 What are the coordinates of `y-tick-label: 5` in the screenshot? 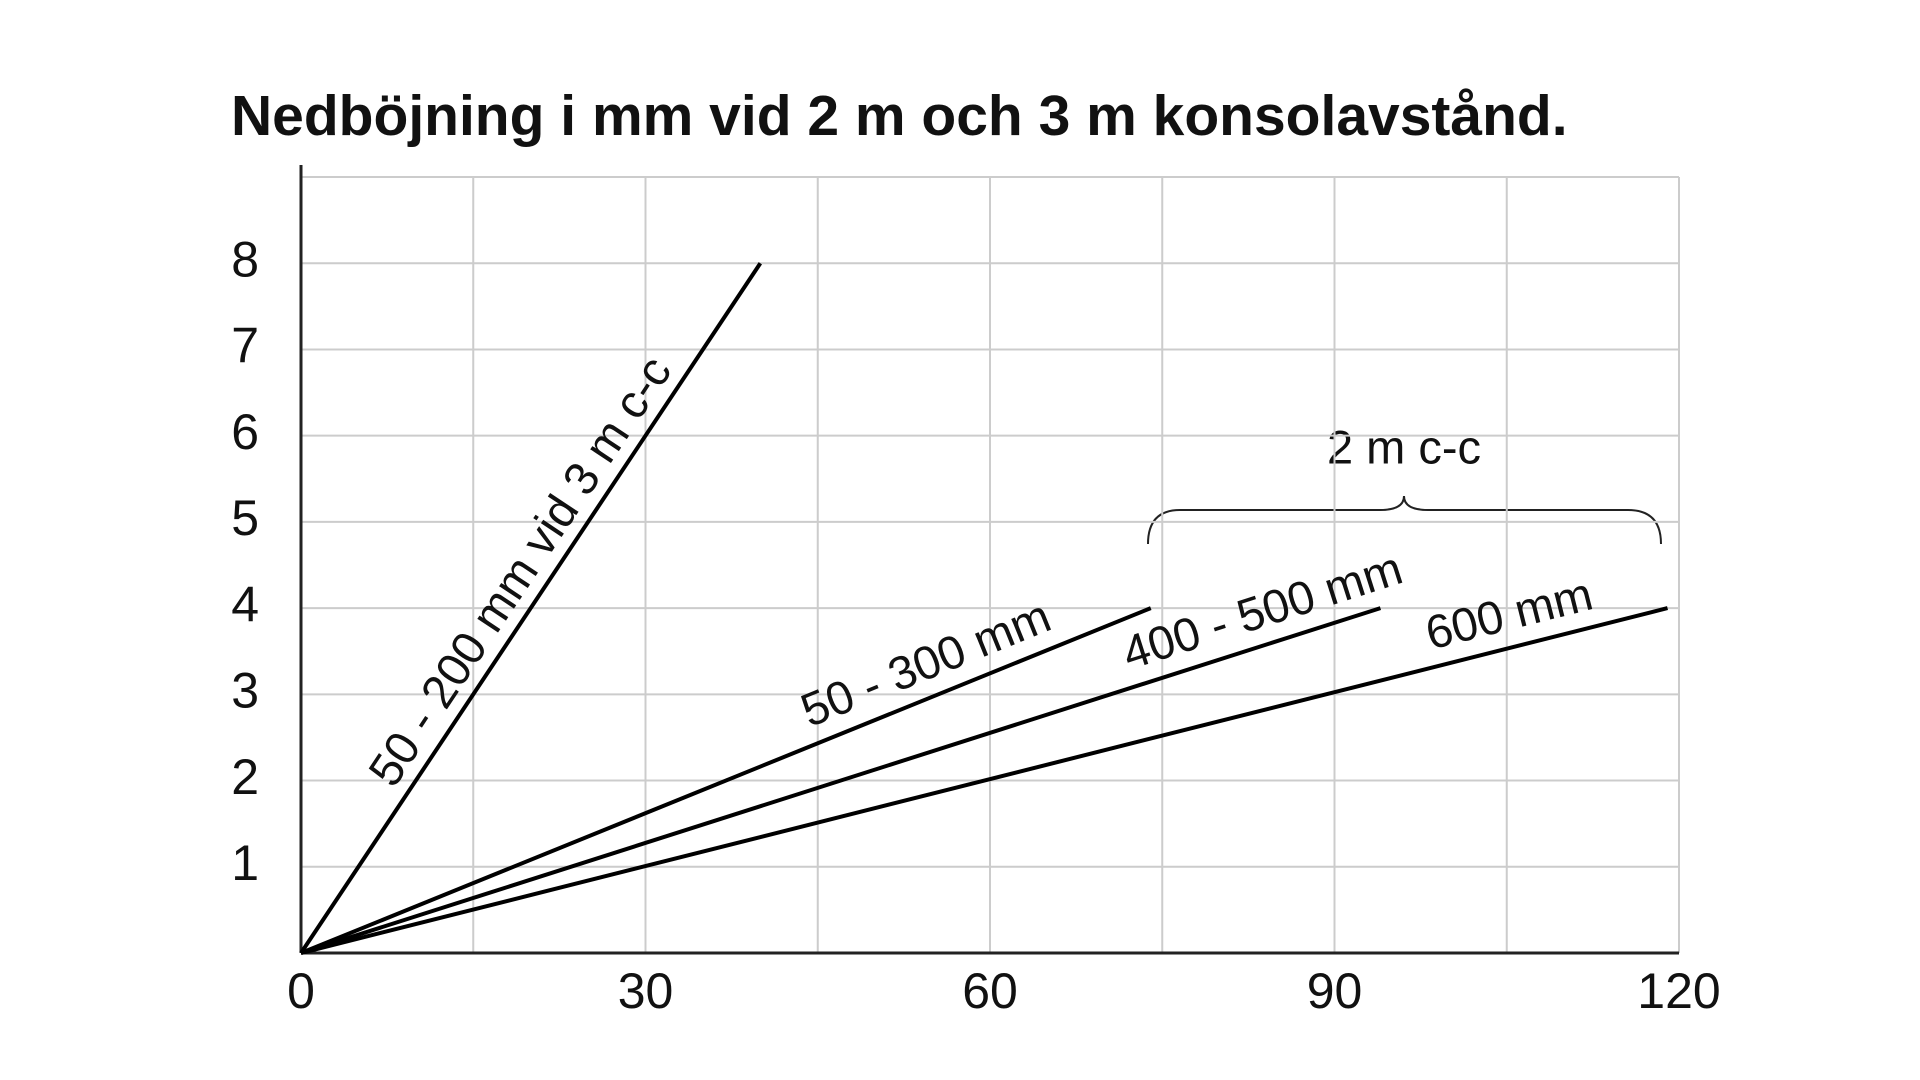 It's located at (245, 518).